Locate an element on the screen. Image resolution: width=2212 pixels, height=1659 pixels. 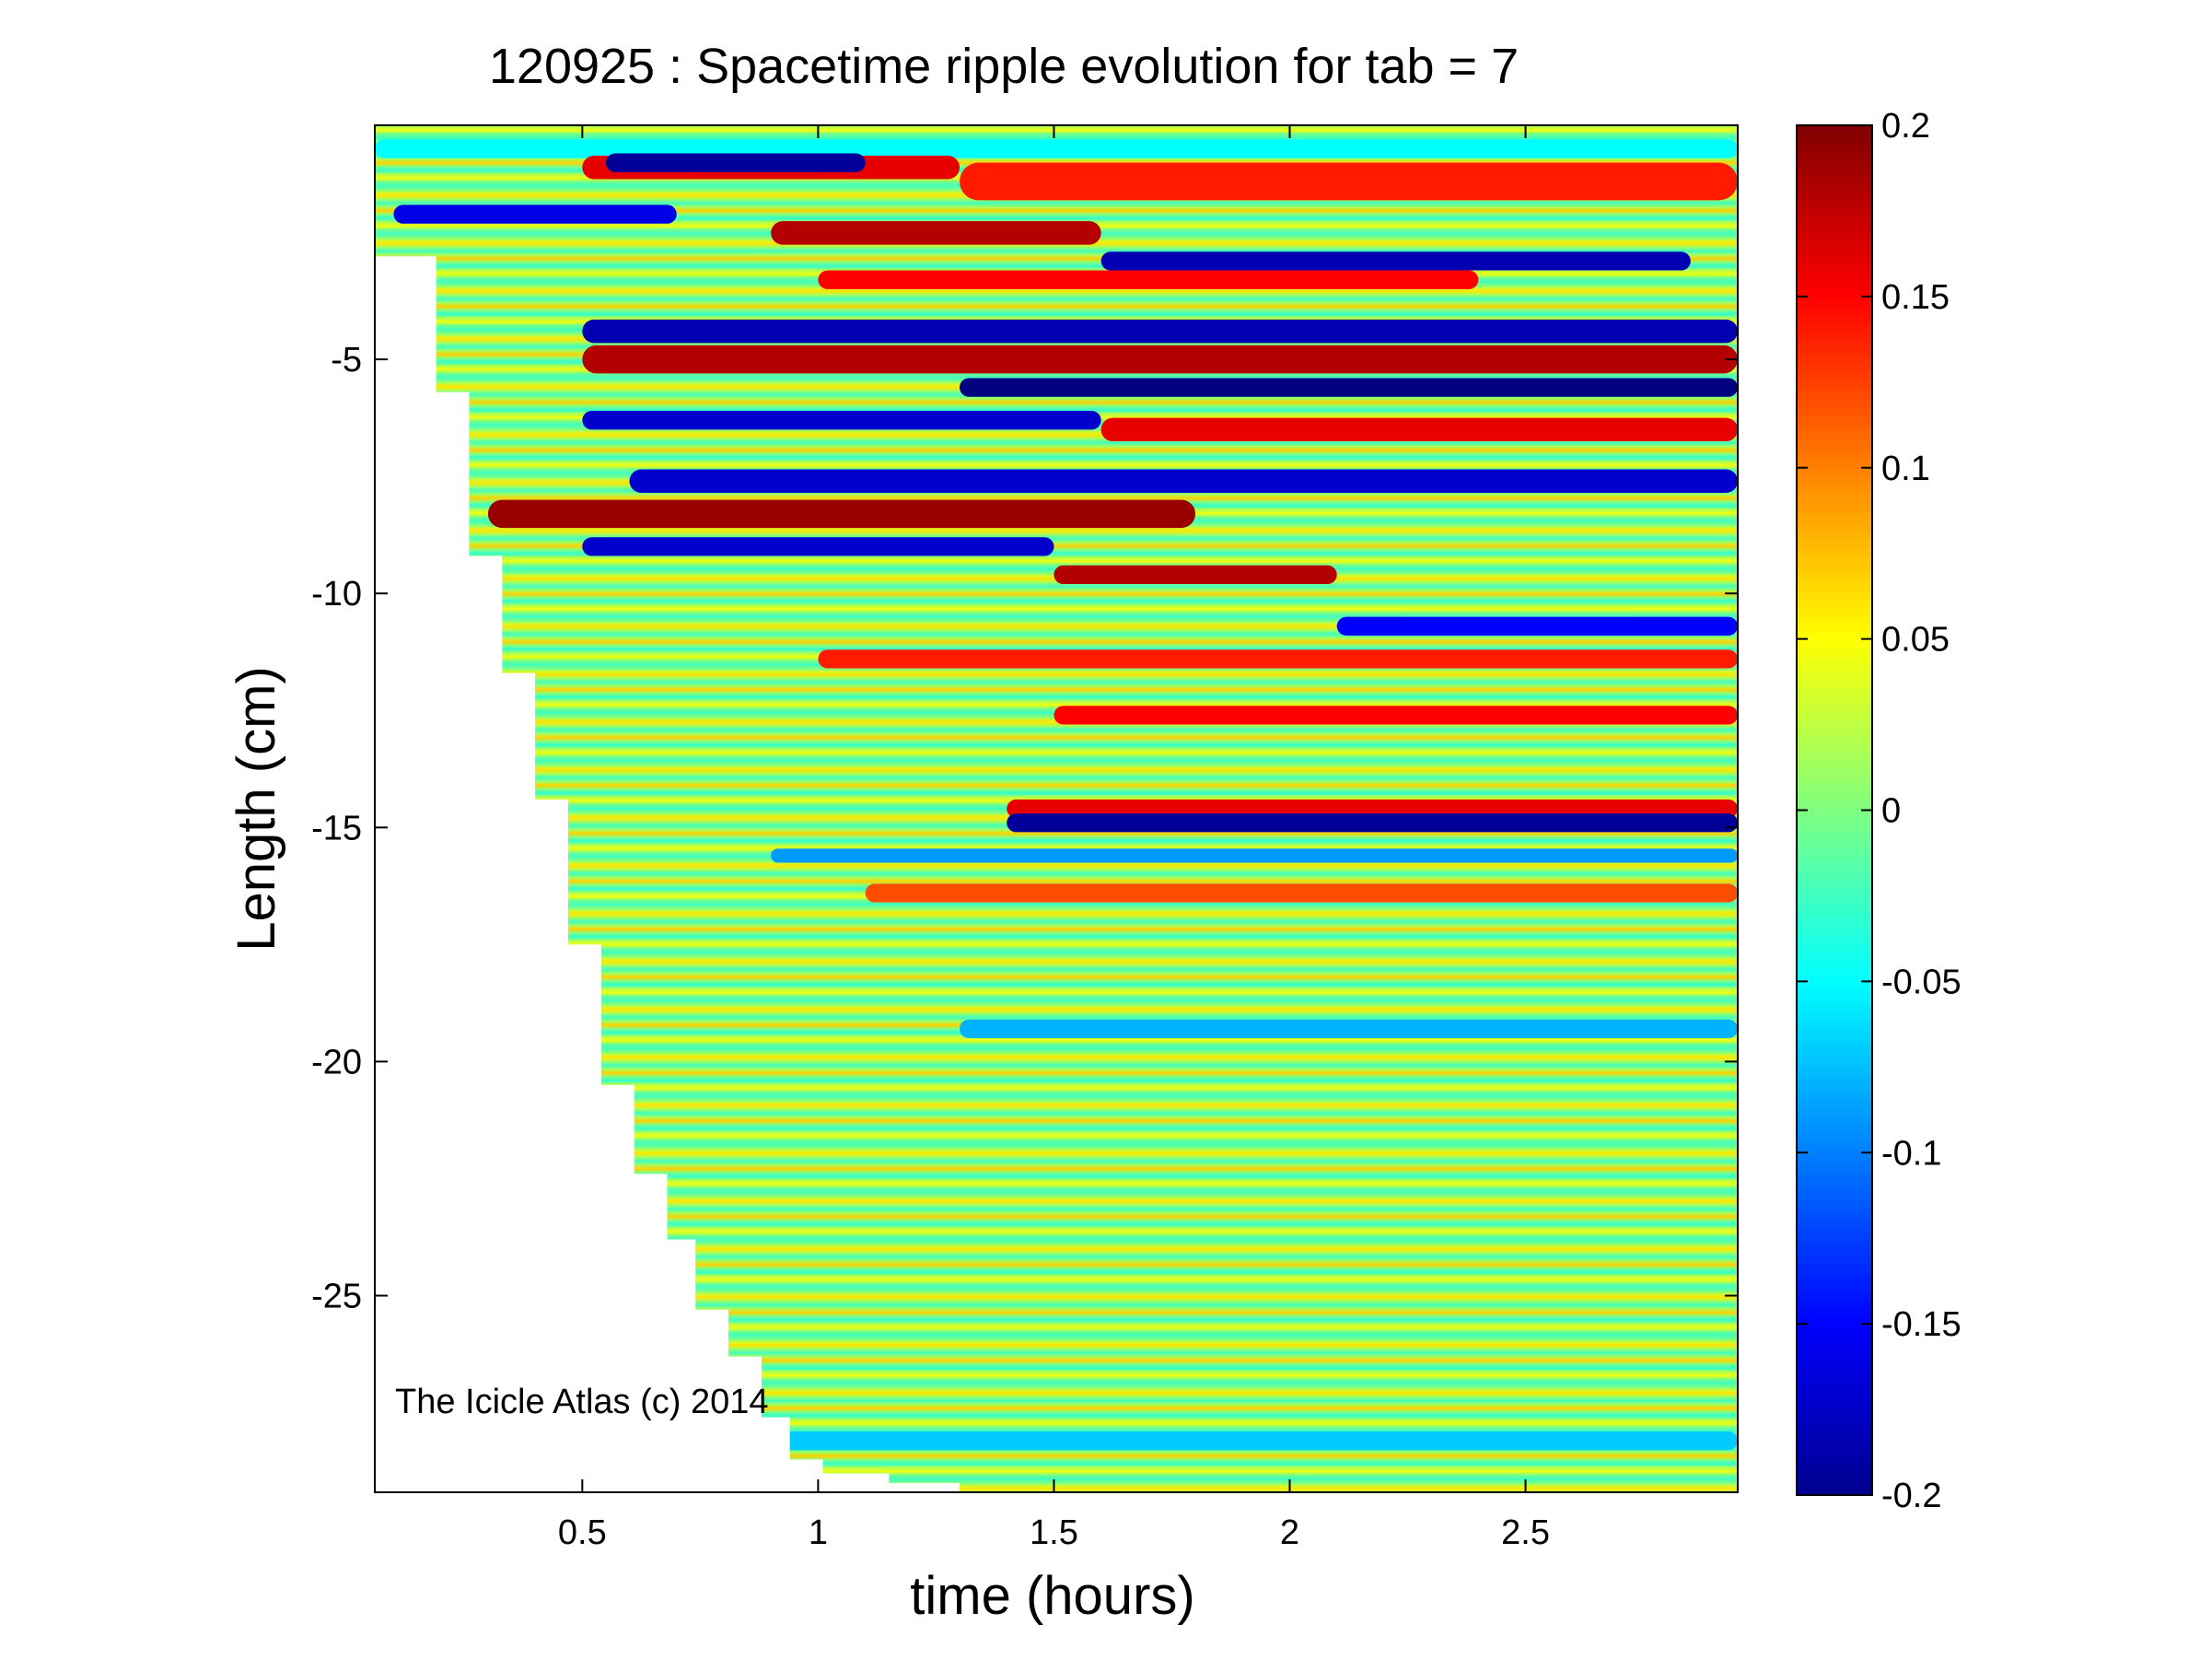
colorbar-tick-label: -0.15 is located at coordinates (1922, 1324).